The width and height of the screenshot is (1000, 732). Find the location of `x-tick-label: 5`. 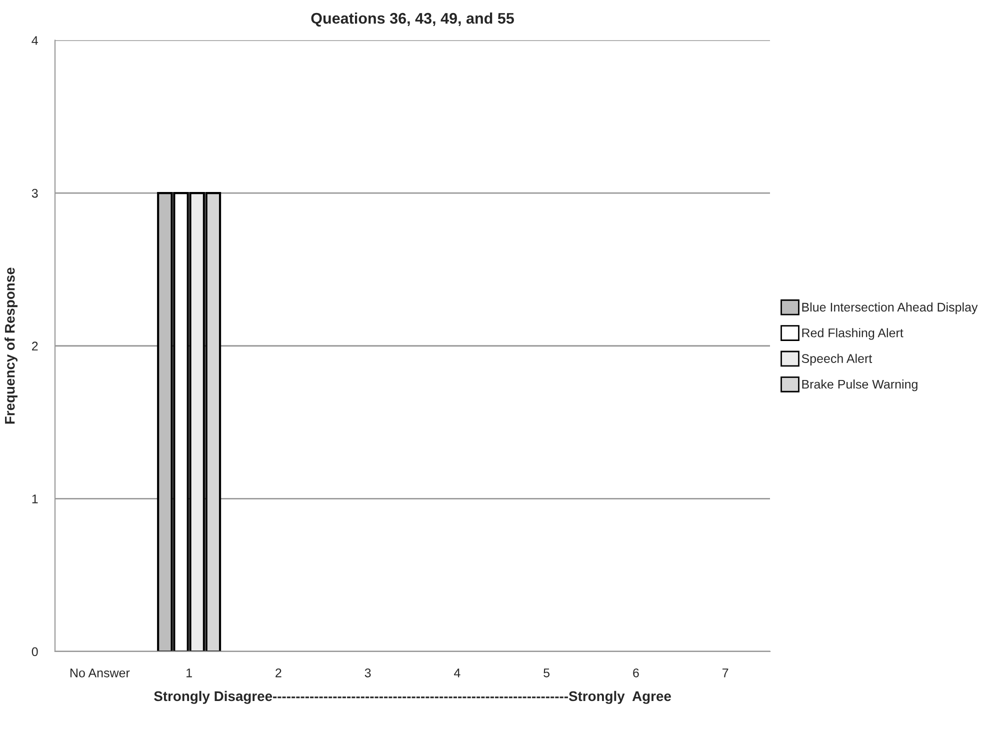

x-tick-label: 5 is located at coordinates (547, 673).